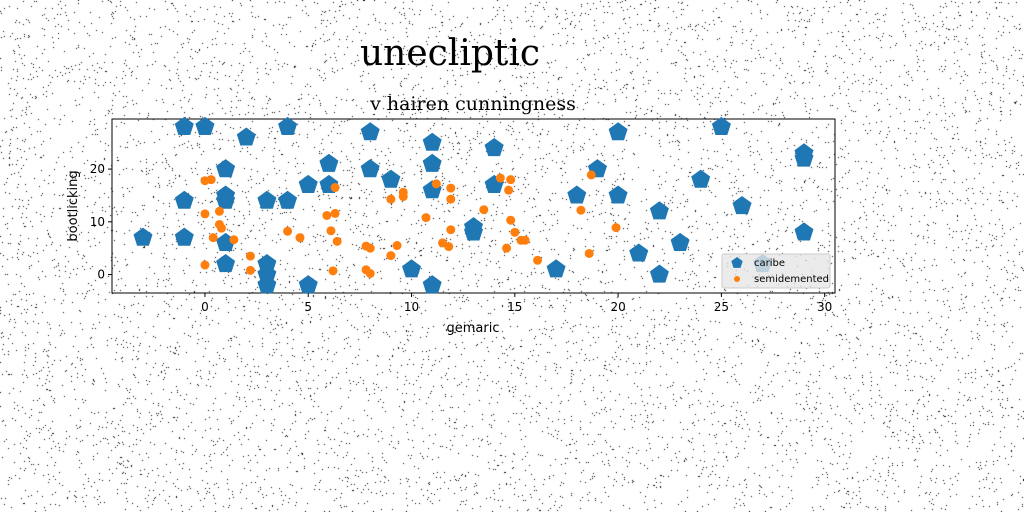  What do you see at coordinates (73, 205) in the screenshot?
I see `y-axis-label: bootlicking` at bounding box center [73, 205].